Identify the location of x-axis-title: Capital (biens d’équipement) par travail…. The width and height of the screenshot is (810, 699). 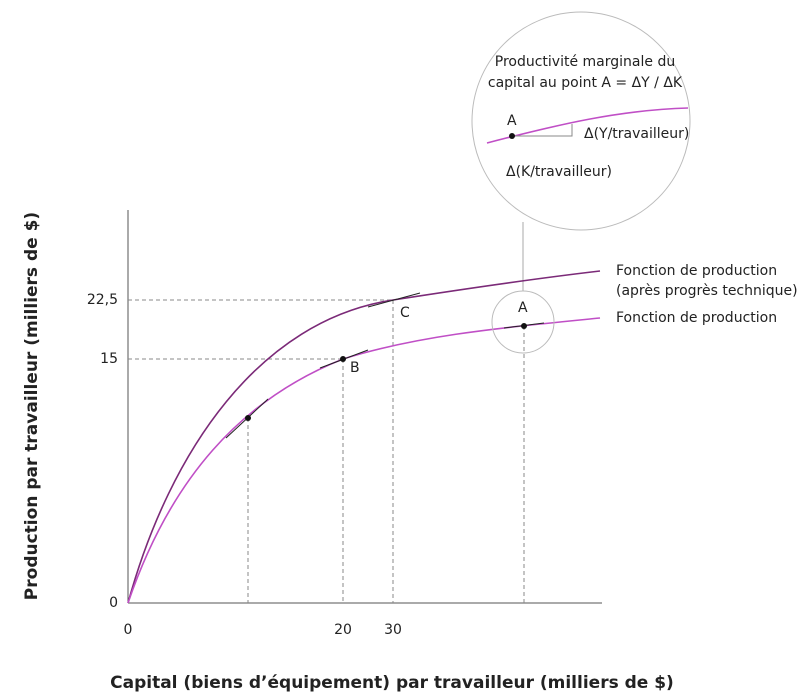
(392, 683).